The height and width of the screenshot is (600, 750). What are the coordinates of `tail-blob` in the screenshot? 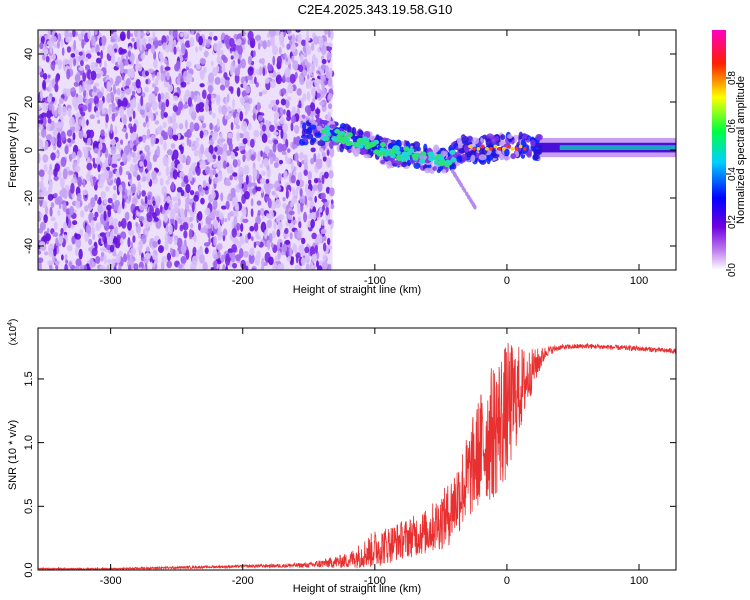 It's located at (461, 185).